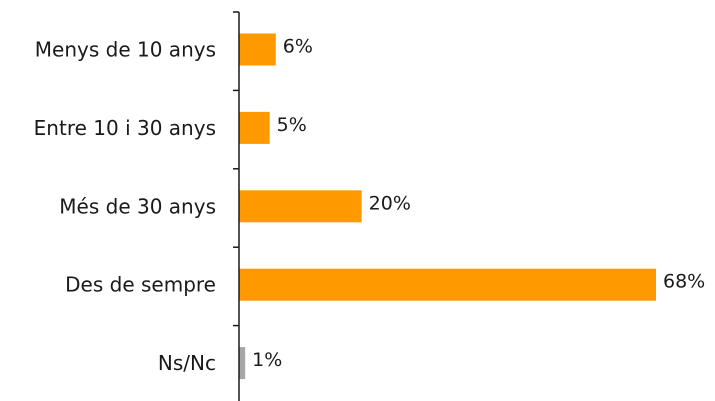 The image size is (715, 401). What do you see at coordinates (140, 285) in the screenshot?
I see `category-label: Des de sempre` at bounding box center [140, 285].